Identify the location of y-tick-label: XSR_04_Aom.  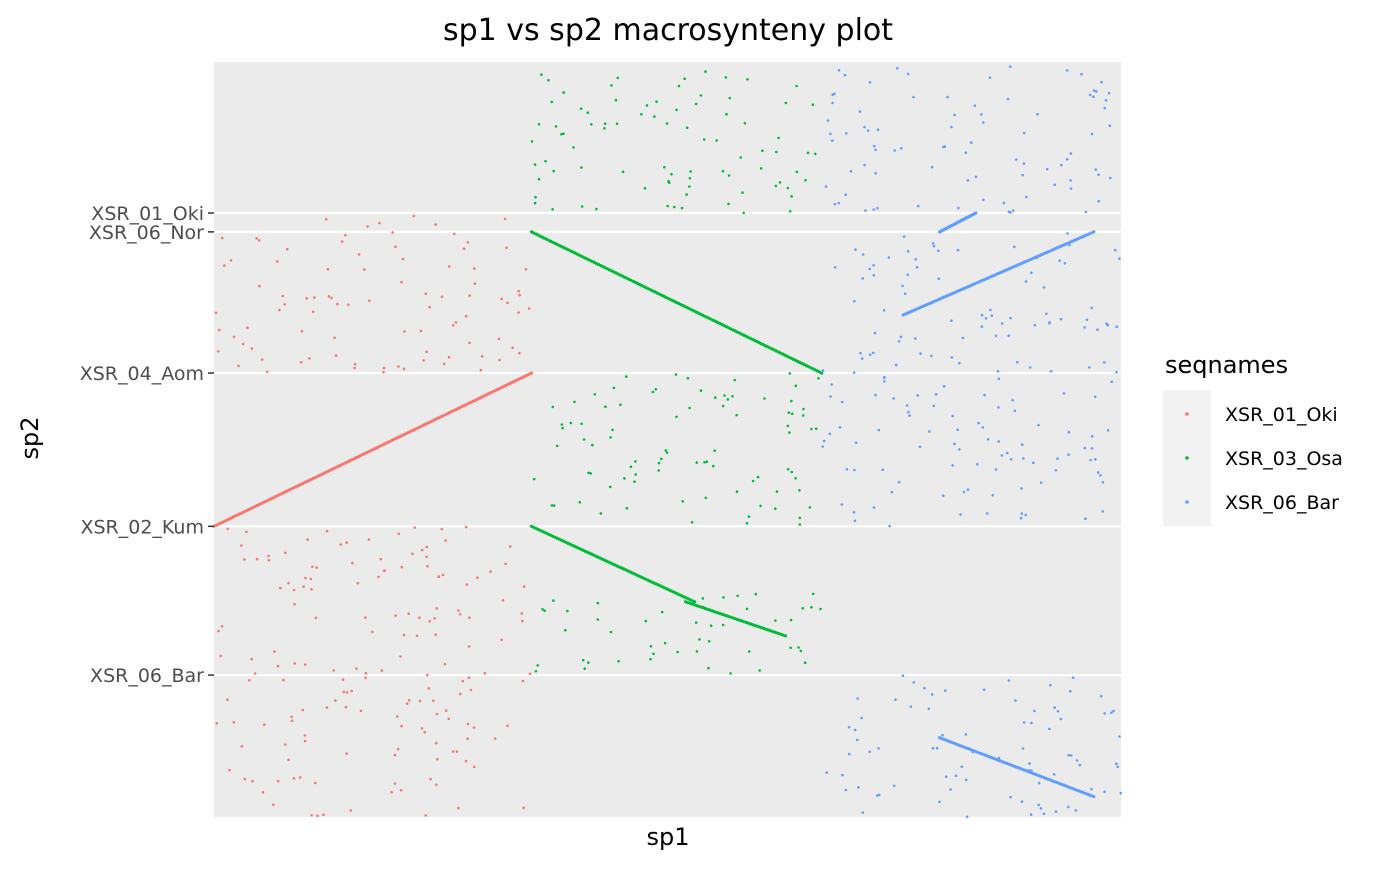
(142, 374).